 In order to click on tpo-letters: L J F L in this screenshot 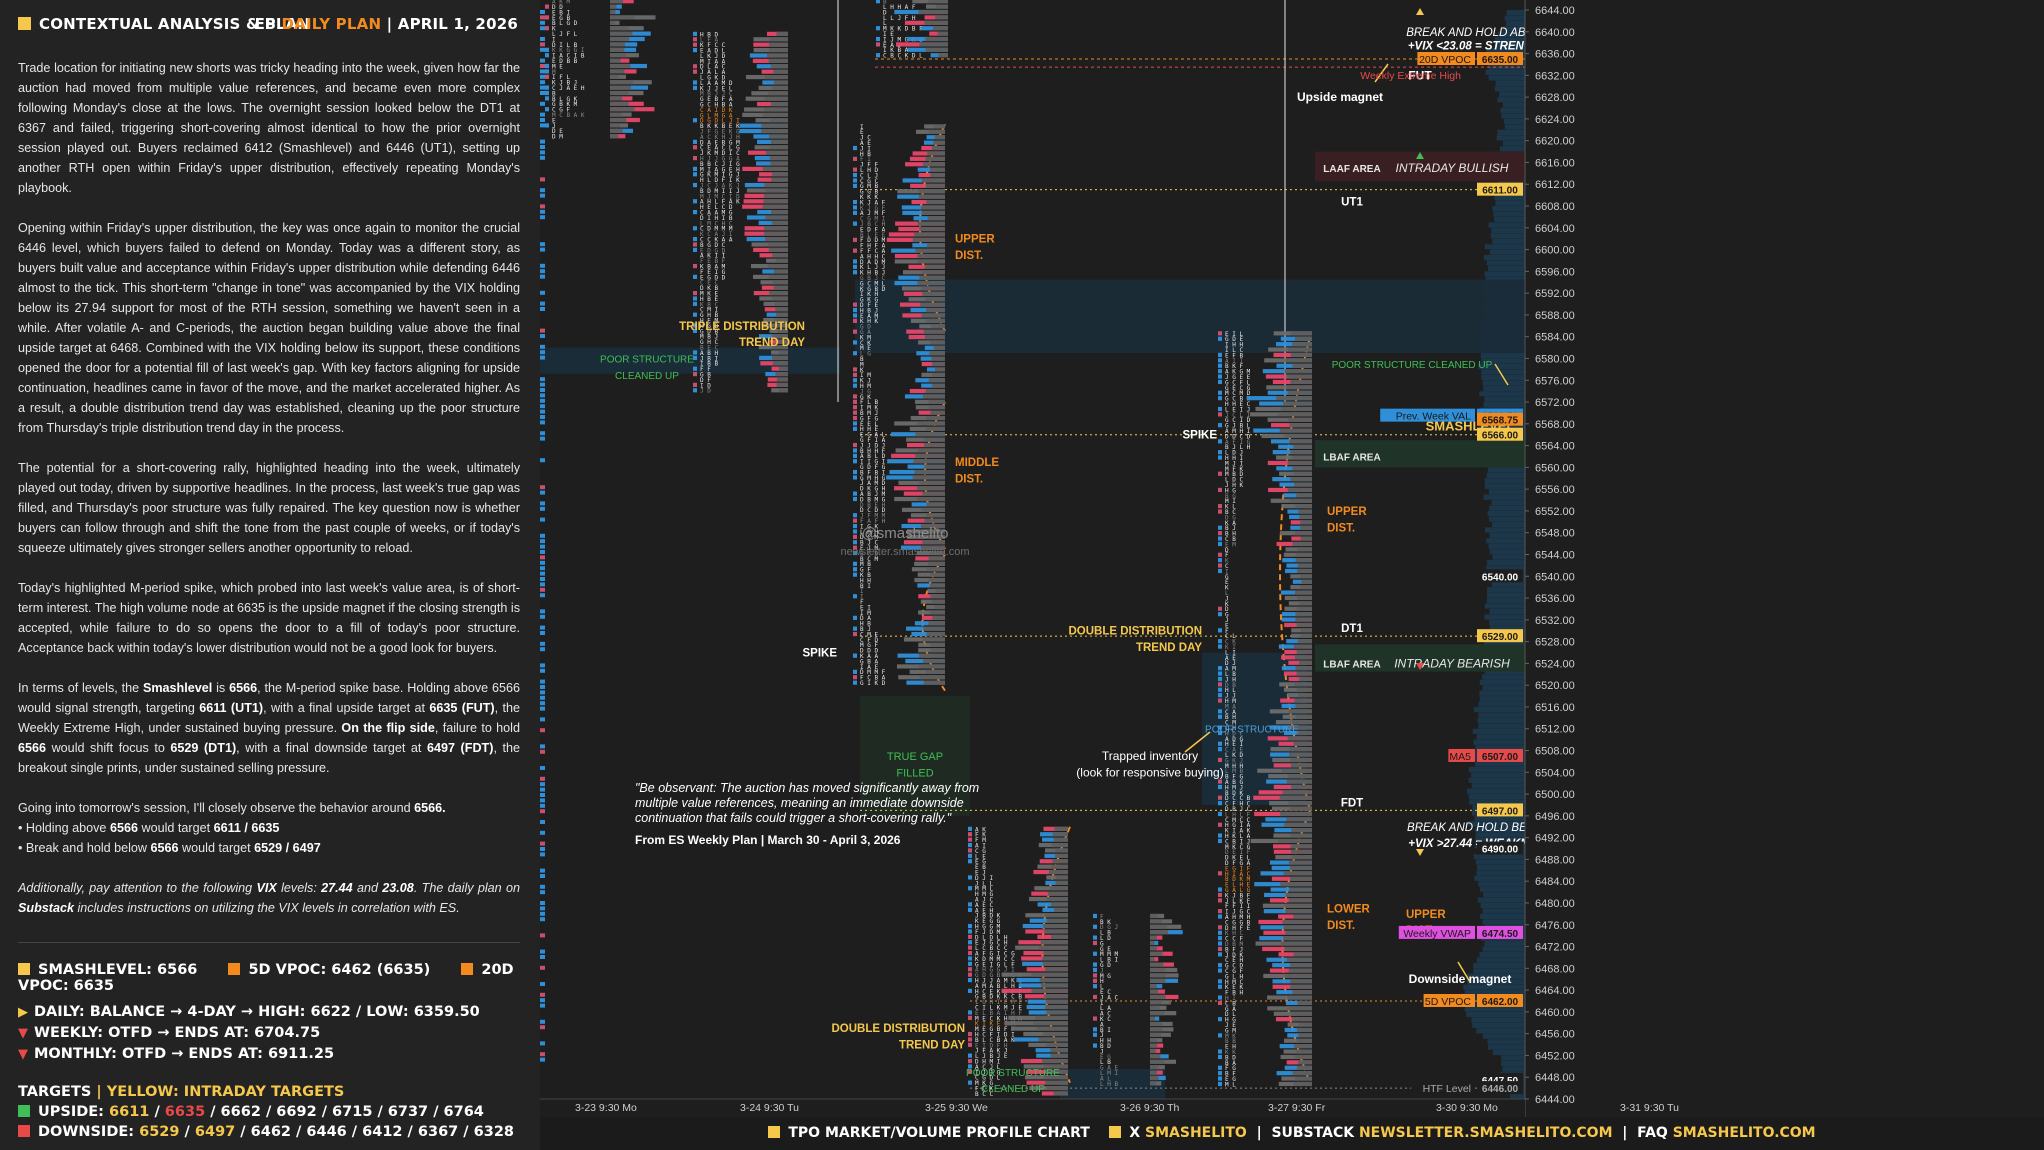, I will do `click(565, 34)`.